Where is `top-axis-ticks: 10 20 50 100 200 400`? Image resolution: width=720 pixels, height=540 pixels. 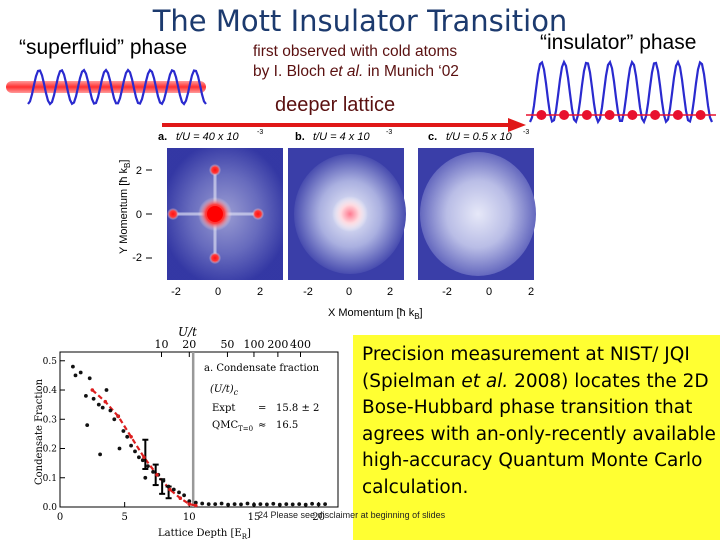
top-axis-ticks: 10 20 50 100 200 400 is located at coordinates (233, 347).